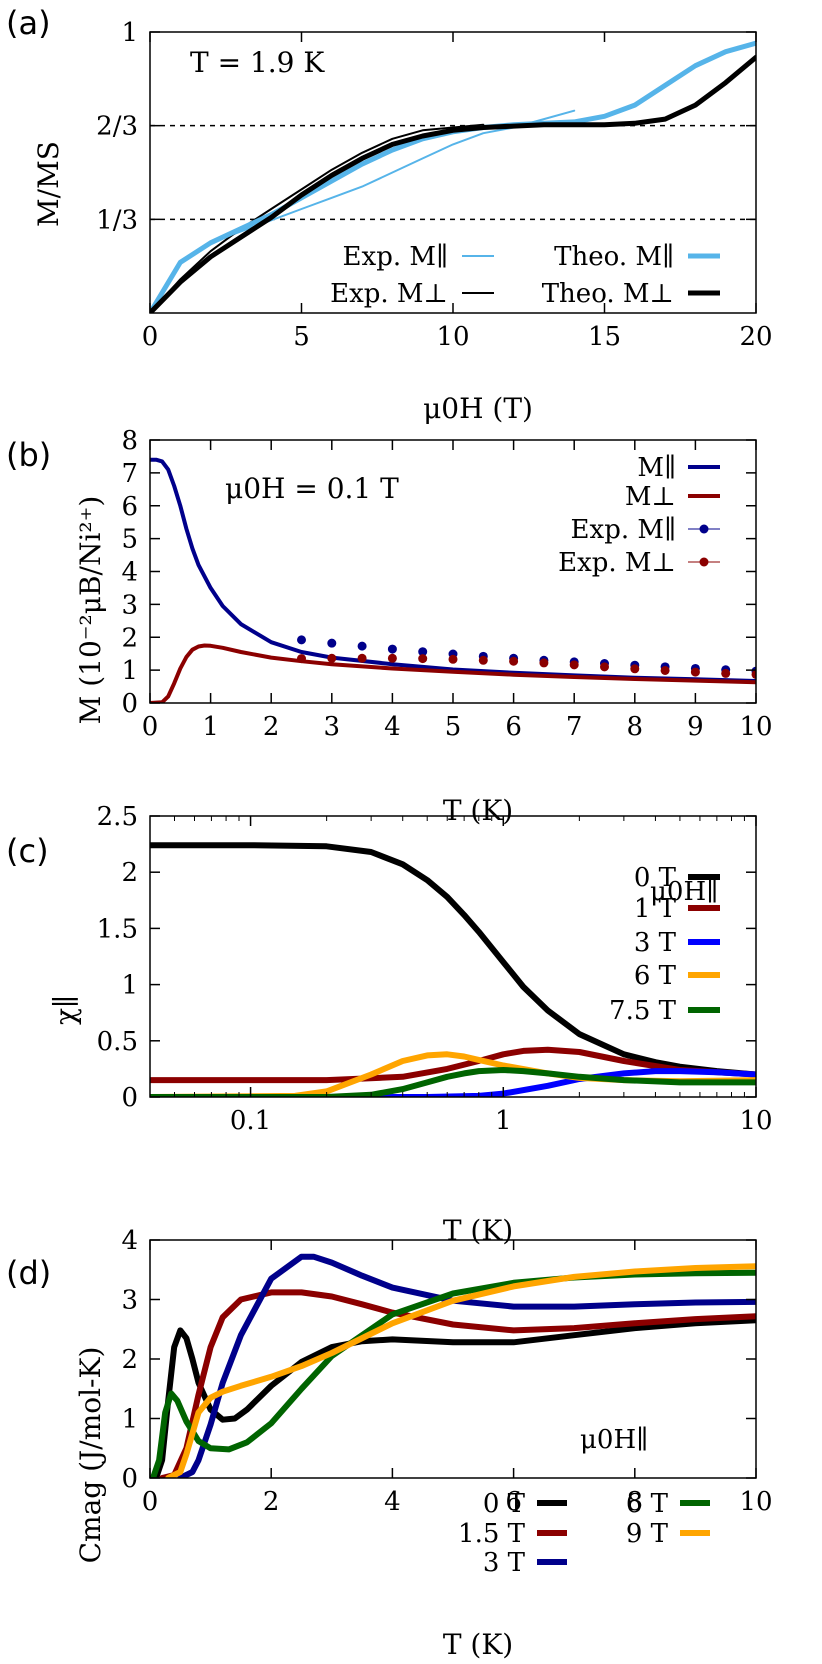 The image size is (822, 1664). Describe the element at coordinates (129, 573) in the screenshot. I see `p1-ytick-label-4: 4` at that location.